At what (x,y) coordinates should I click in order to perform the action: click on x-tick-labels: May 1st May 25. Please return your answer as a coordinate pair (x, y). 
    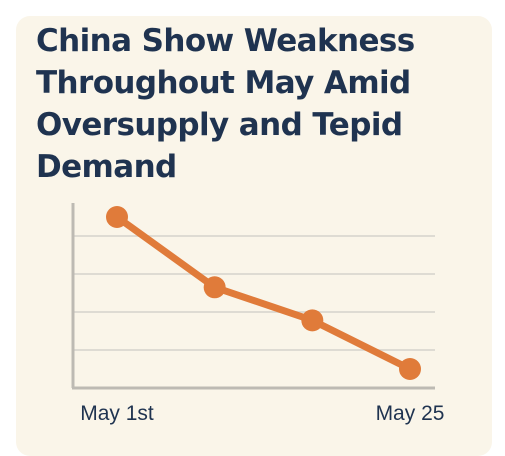
    Looking at the image, I should click on (262, 413).